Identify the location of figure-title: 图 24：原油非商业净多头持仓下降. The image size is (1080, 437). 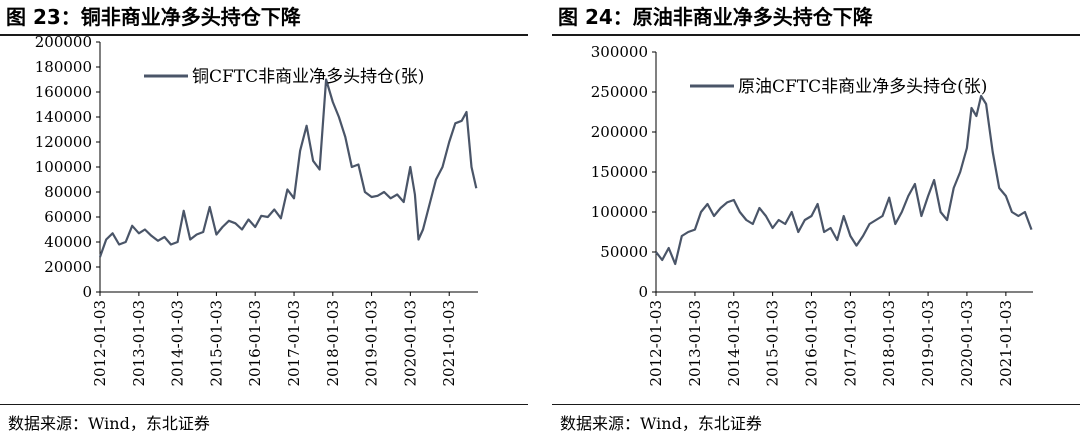
(715, 17).